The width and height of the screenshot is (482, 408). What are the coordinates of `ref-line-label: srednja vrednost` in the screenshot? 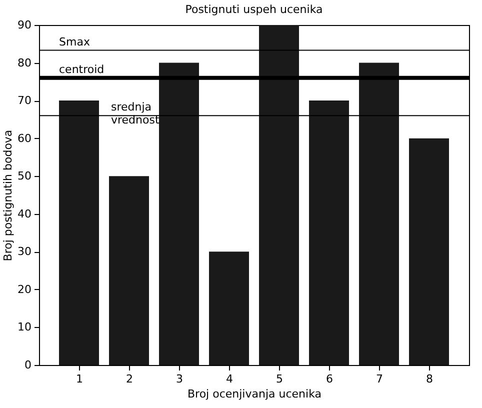 It's located at (135, 113).